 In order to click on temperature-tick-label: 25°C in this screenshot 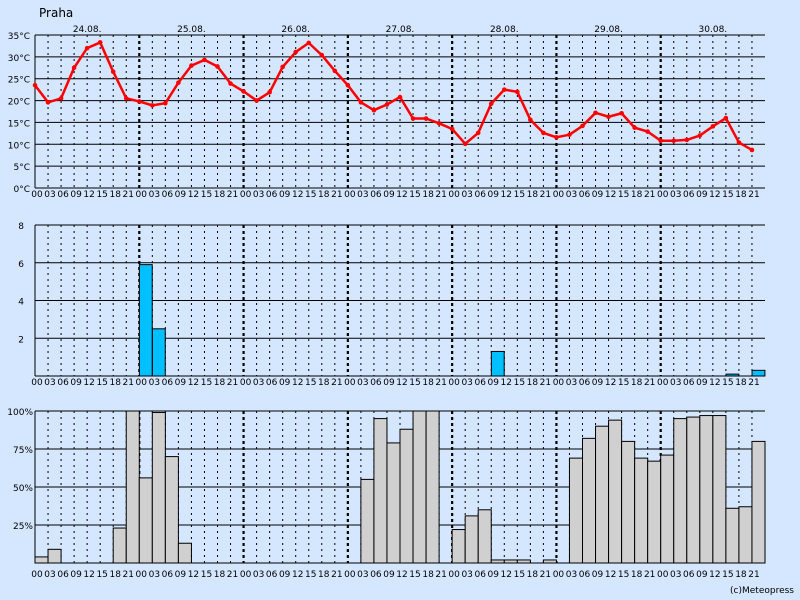, I will do `click(19, 81)`.